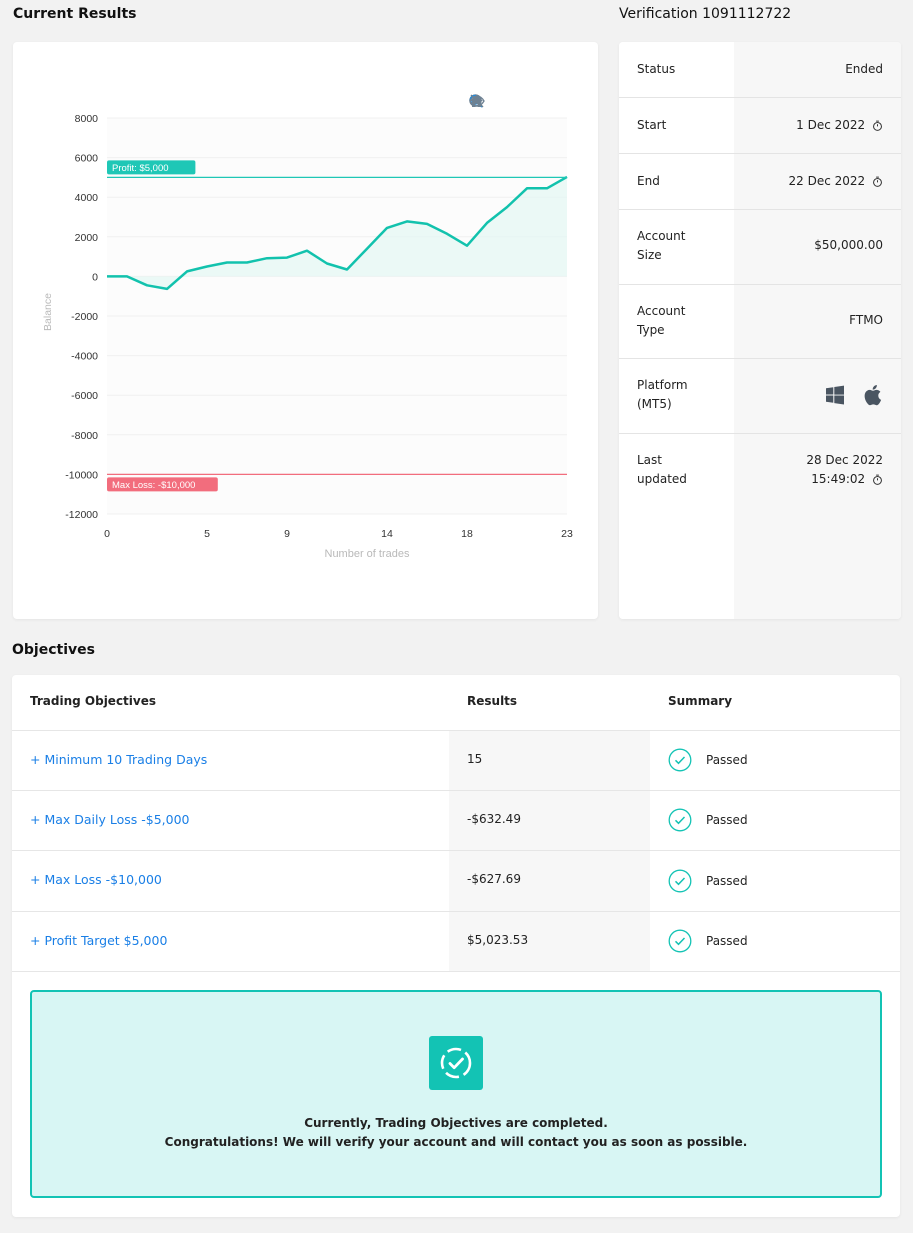 Image resolution: width=913 pixels, height=1233 pixels. I want to click on magnifier-icon, so click(498, 102).